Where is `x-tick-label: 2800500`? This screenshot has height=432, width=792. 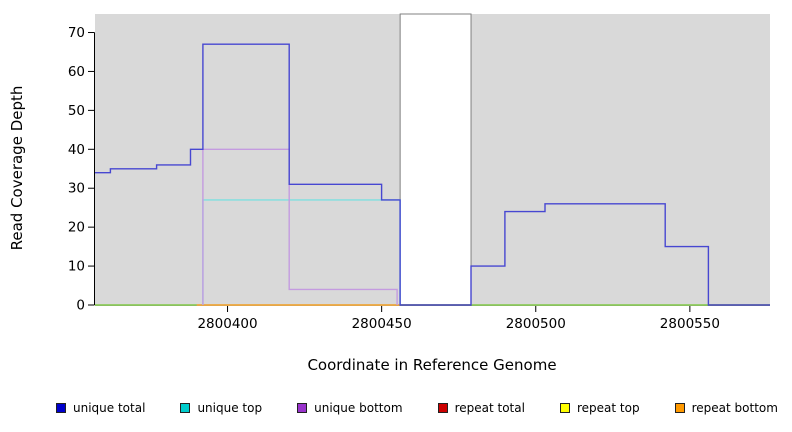 x-tick-label: 2800500 is located at coordinates (536, 324).